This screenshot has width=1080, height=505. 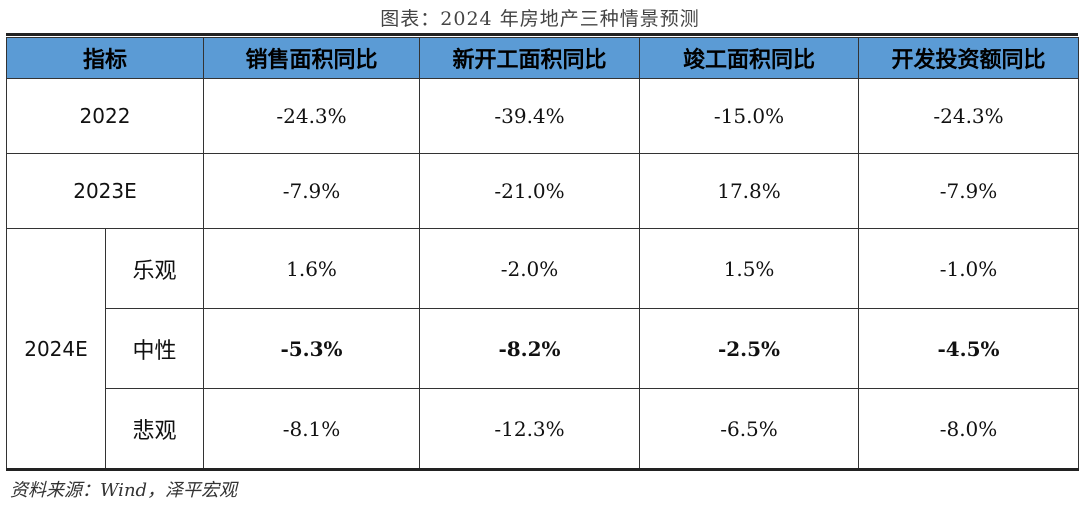 I want to click on table-cell: -15.0%, so click(x=749, y=116).